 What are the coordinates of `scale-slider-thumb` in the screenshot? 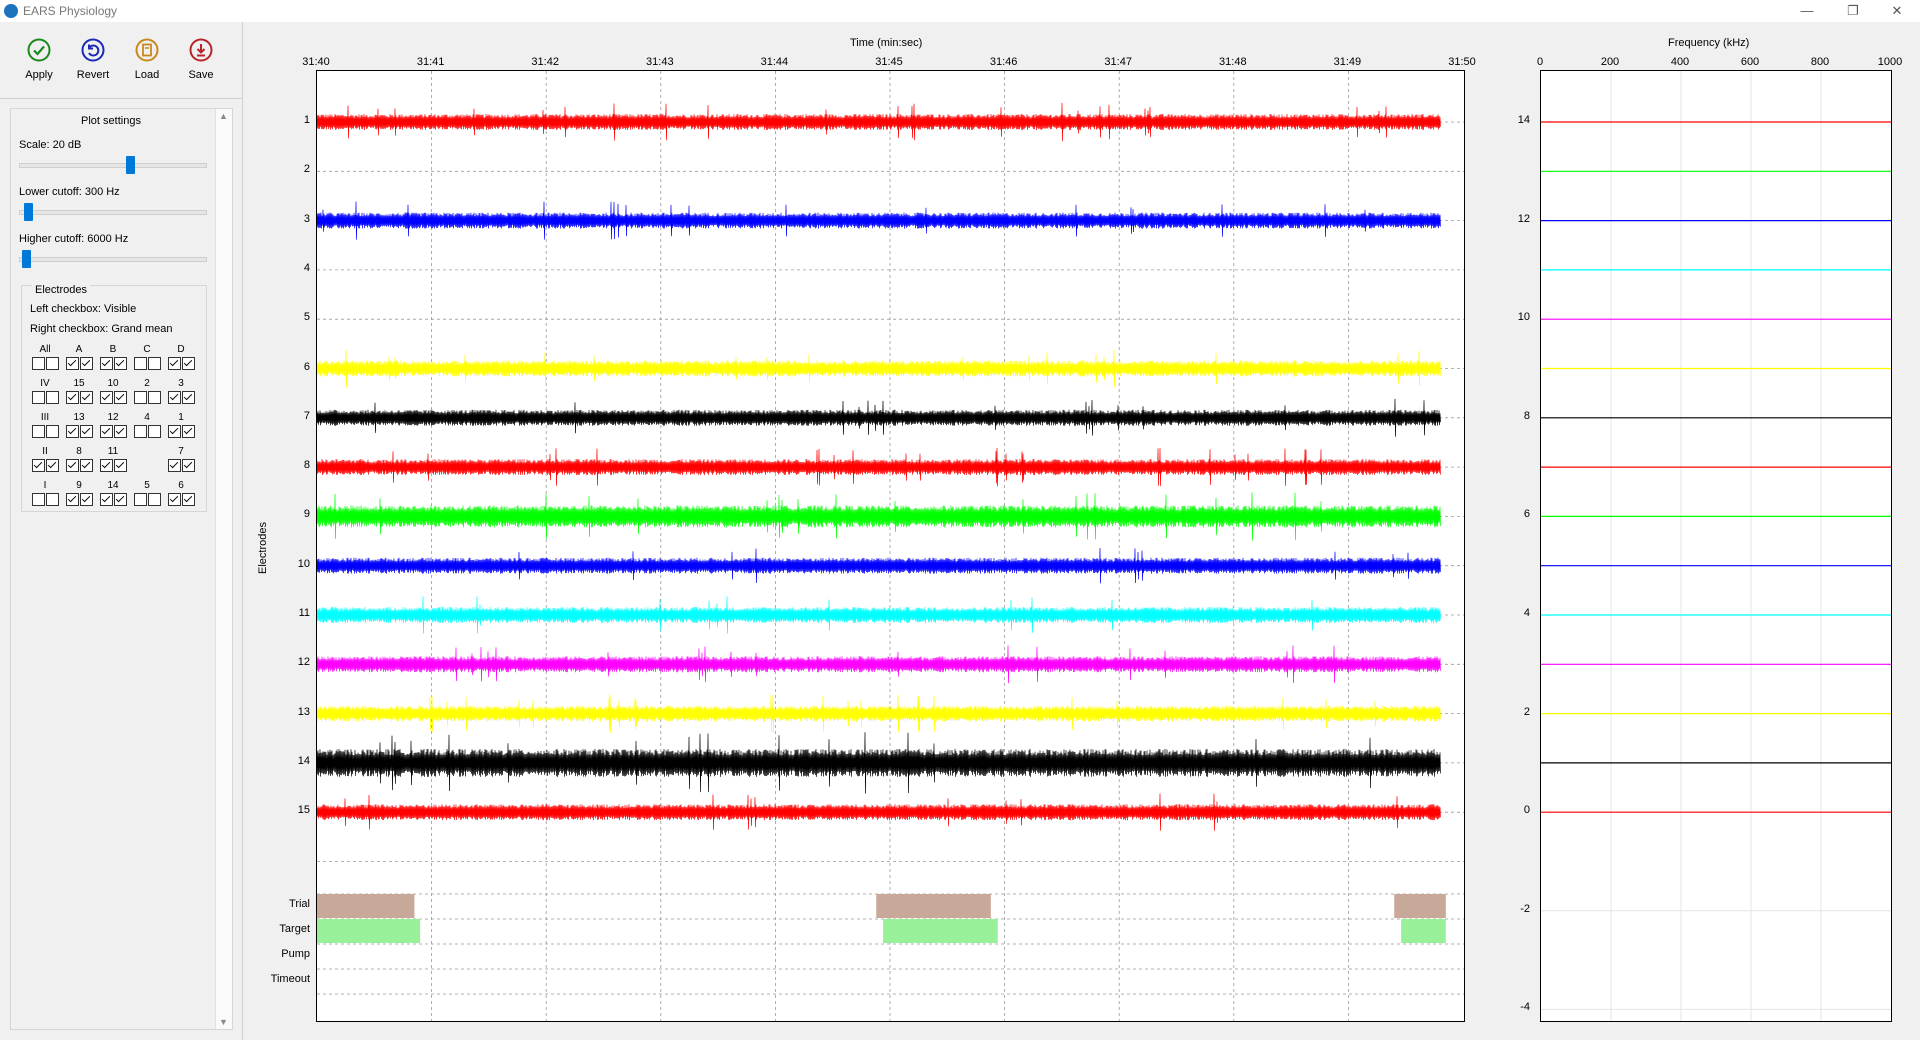 It's located at (131, 165).